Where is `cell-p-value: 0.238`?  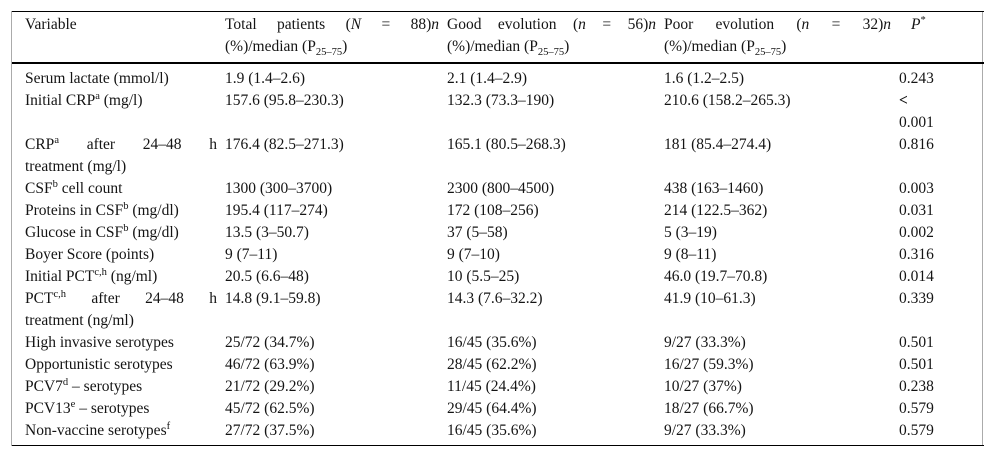
cell-p-value: 0.238 is located at coordinates (941, 387).